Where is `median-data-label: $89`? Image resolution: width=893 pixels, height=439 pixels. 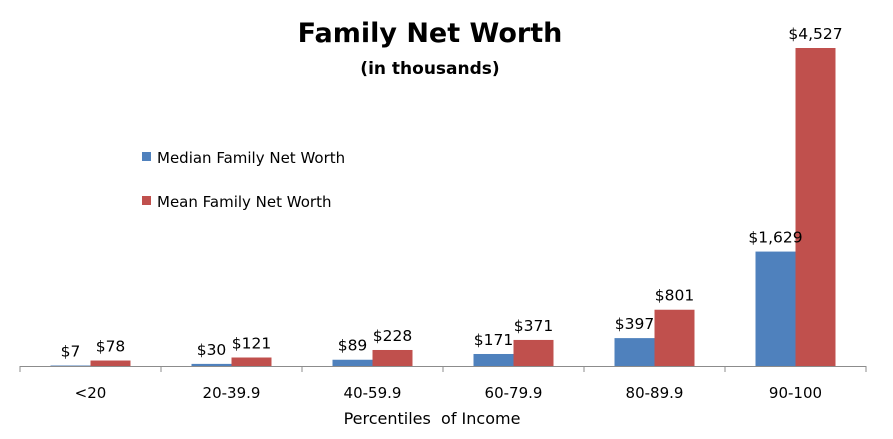
median-data-label: $89 is located at coordinates (353, 346).